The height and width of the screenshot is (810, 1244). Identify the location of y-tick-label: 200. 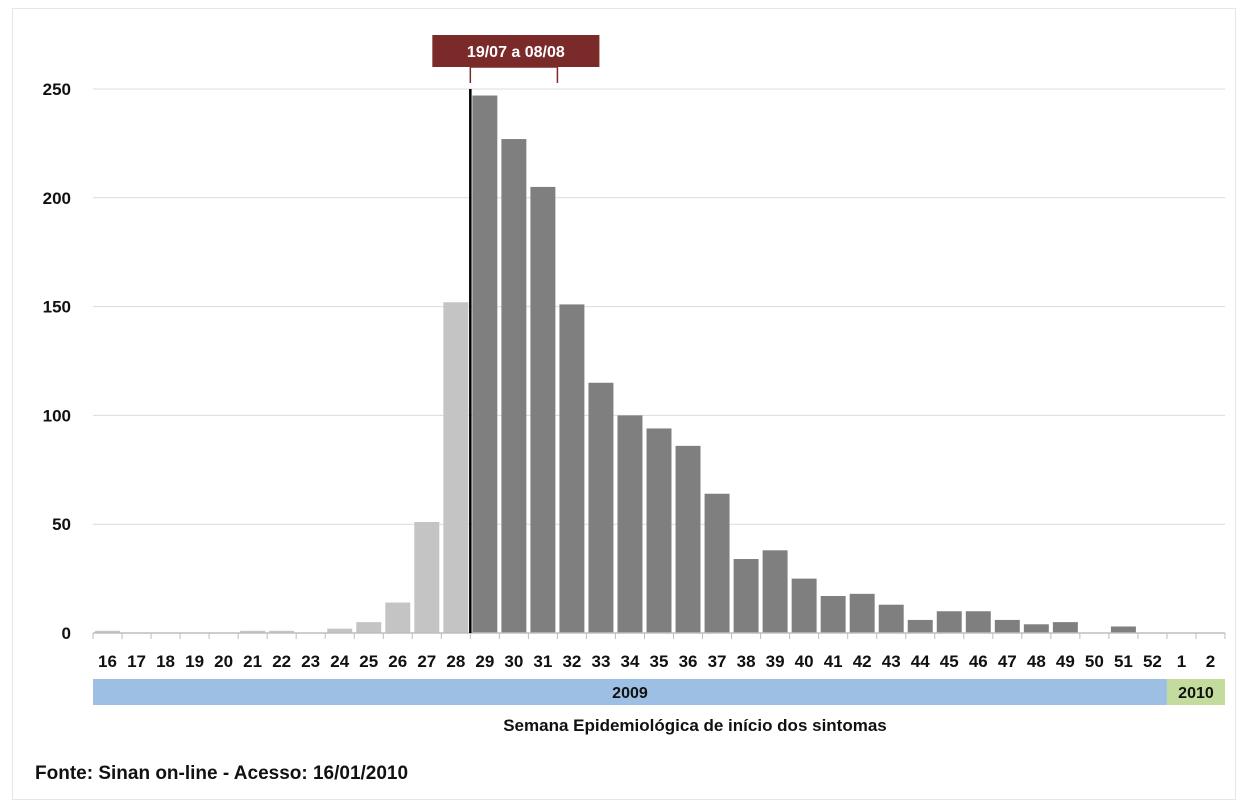
(57, 198).